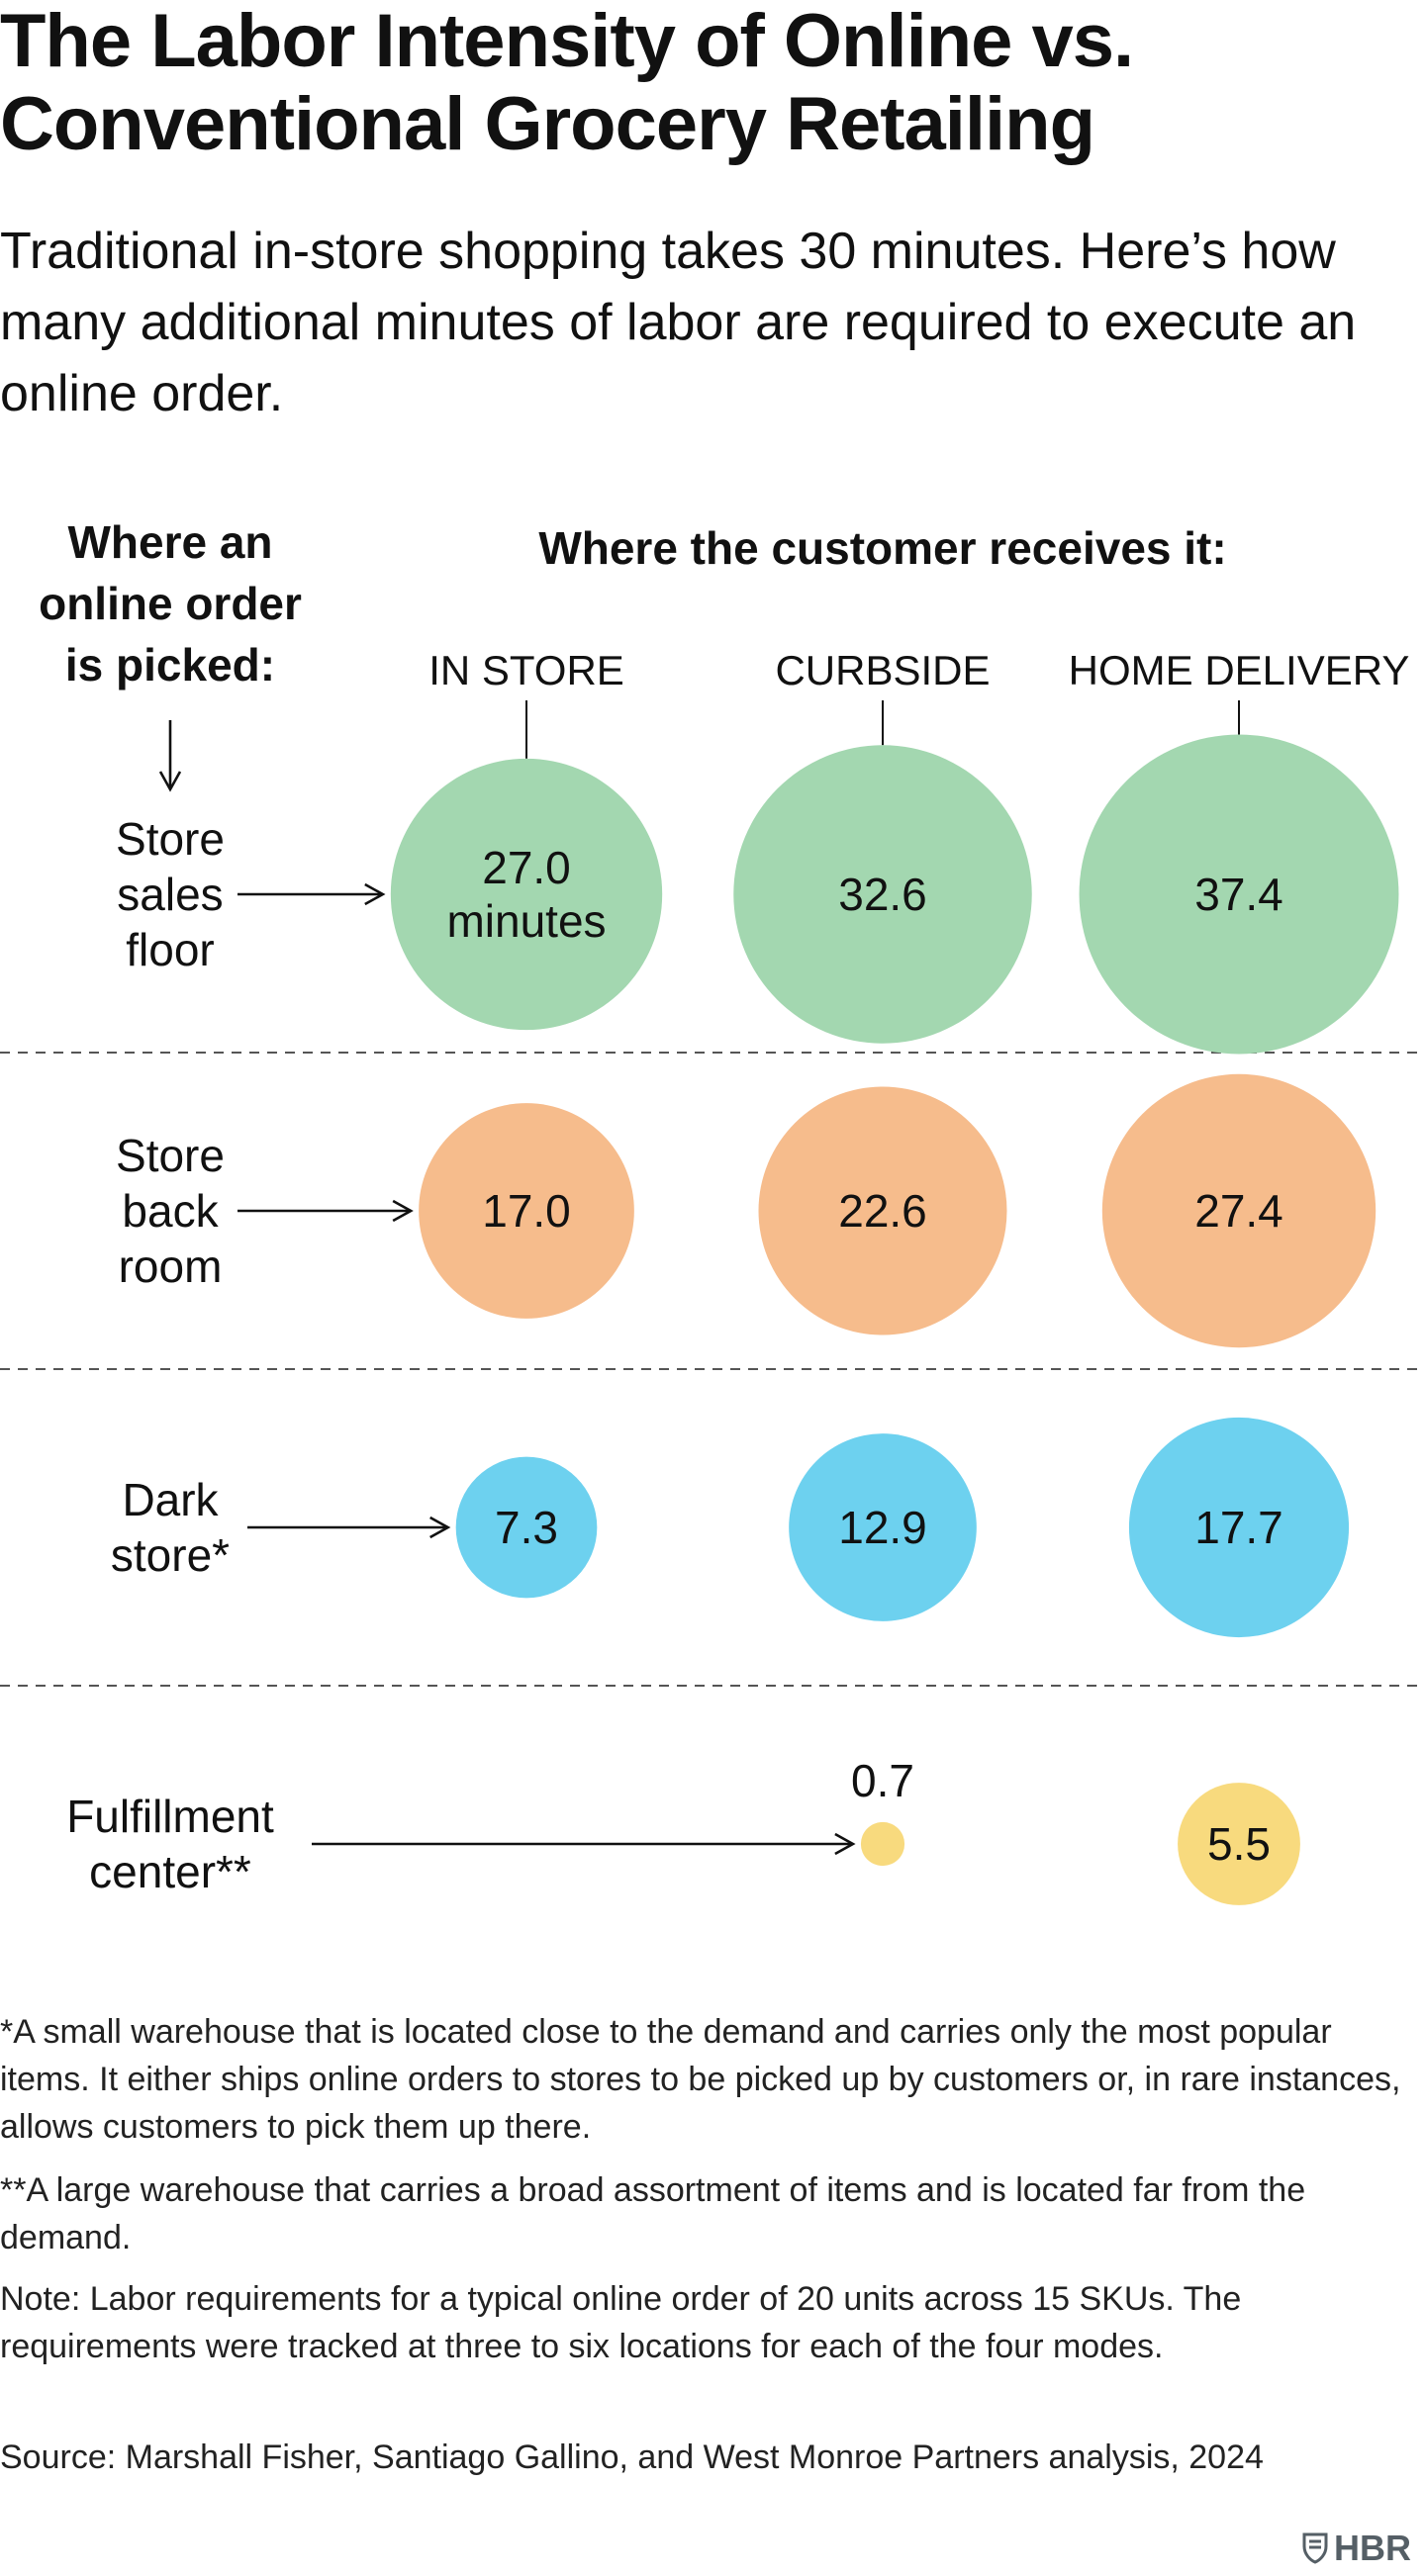 The image size is (1425, 2576). Describe the element at coordinates (882, 670) in the screenshot. I see `column-header-curbside: CURBSIDE` at that location.